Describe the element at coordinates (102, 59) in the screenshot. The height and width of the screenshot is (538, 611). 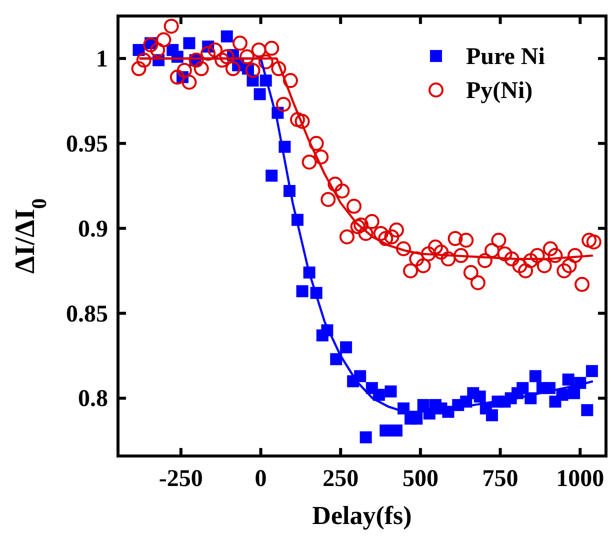
I see `y-tick-label: 1` at that location.